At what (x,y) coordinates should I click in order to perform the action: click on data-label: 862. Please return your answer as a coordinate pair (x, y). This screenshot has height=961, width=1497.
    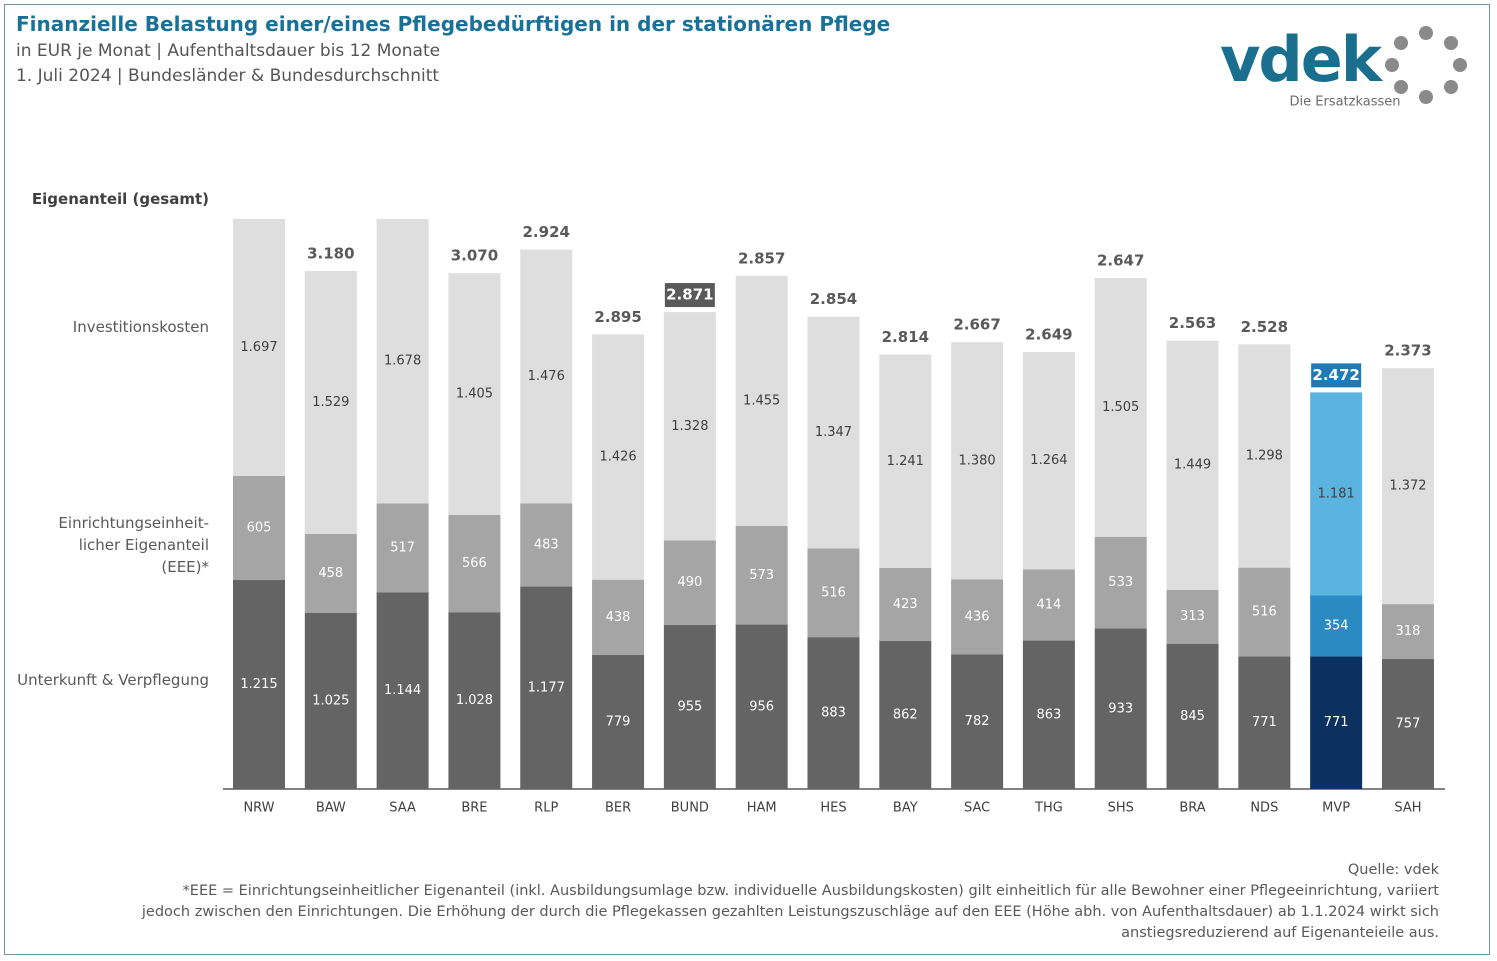
    Looking at the image, I should click on (905, 714).